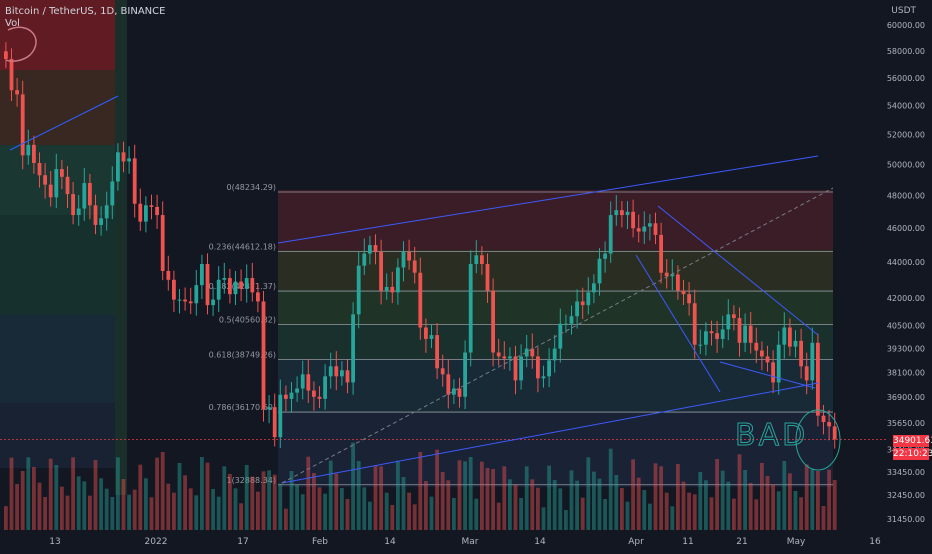 The width and height of the screenshot is (932, 554). I want to click on wedge-upper, so click(738, 270).